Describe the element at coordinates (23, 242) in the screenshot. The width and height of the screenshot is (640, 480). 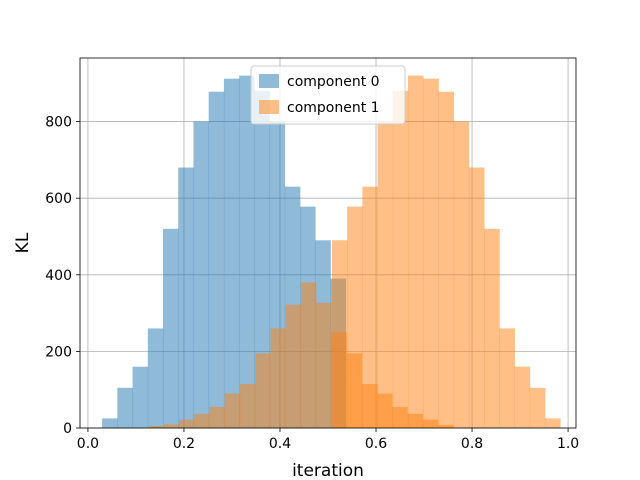
I see `y-axis-label: KL` at that location.